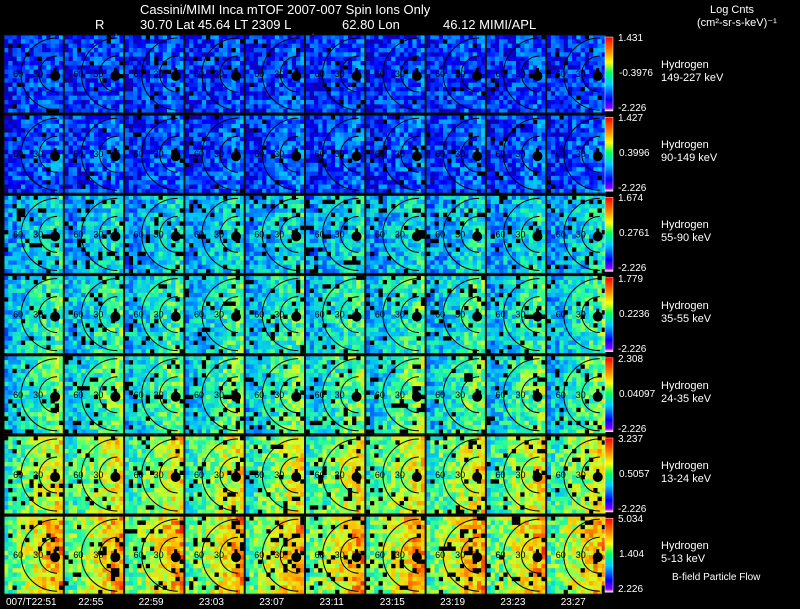  Describe the element at coordinates (211, 602) in the screenshot. I see `x-tick-label: 23:03` at that location.